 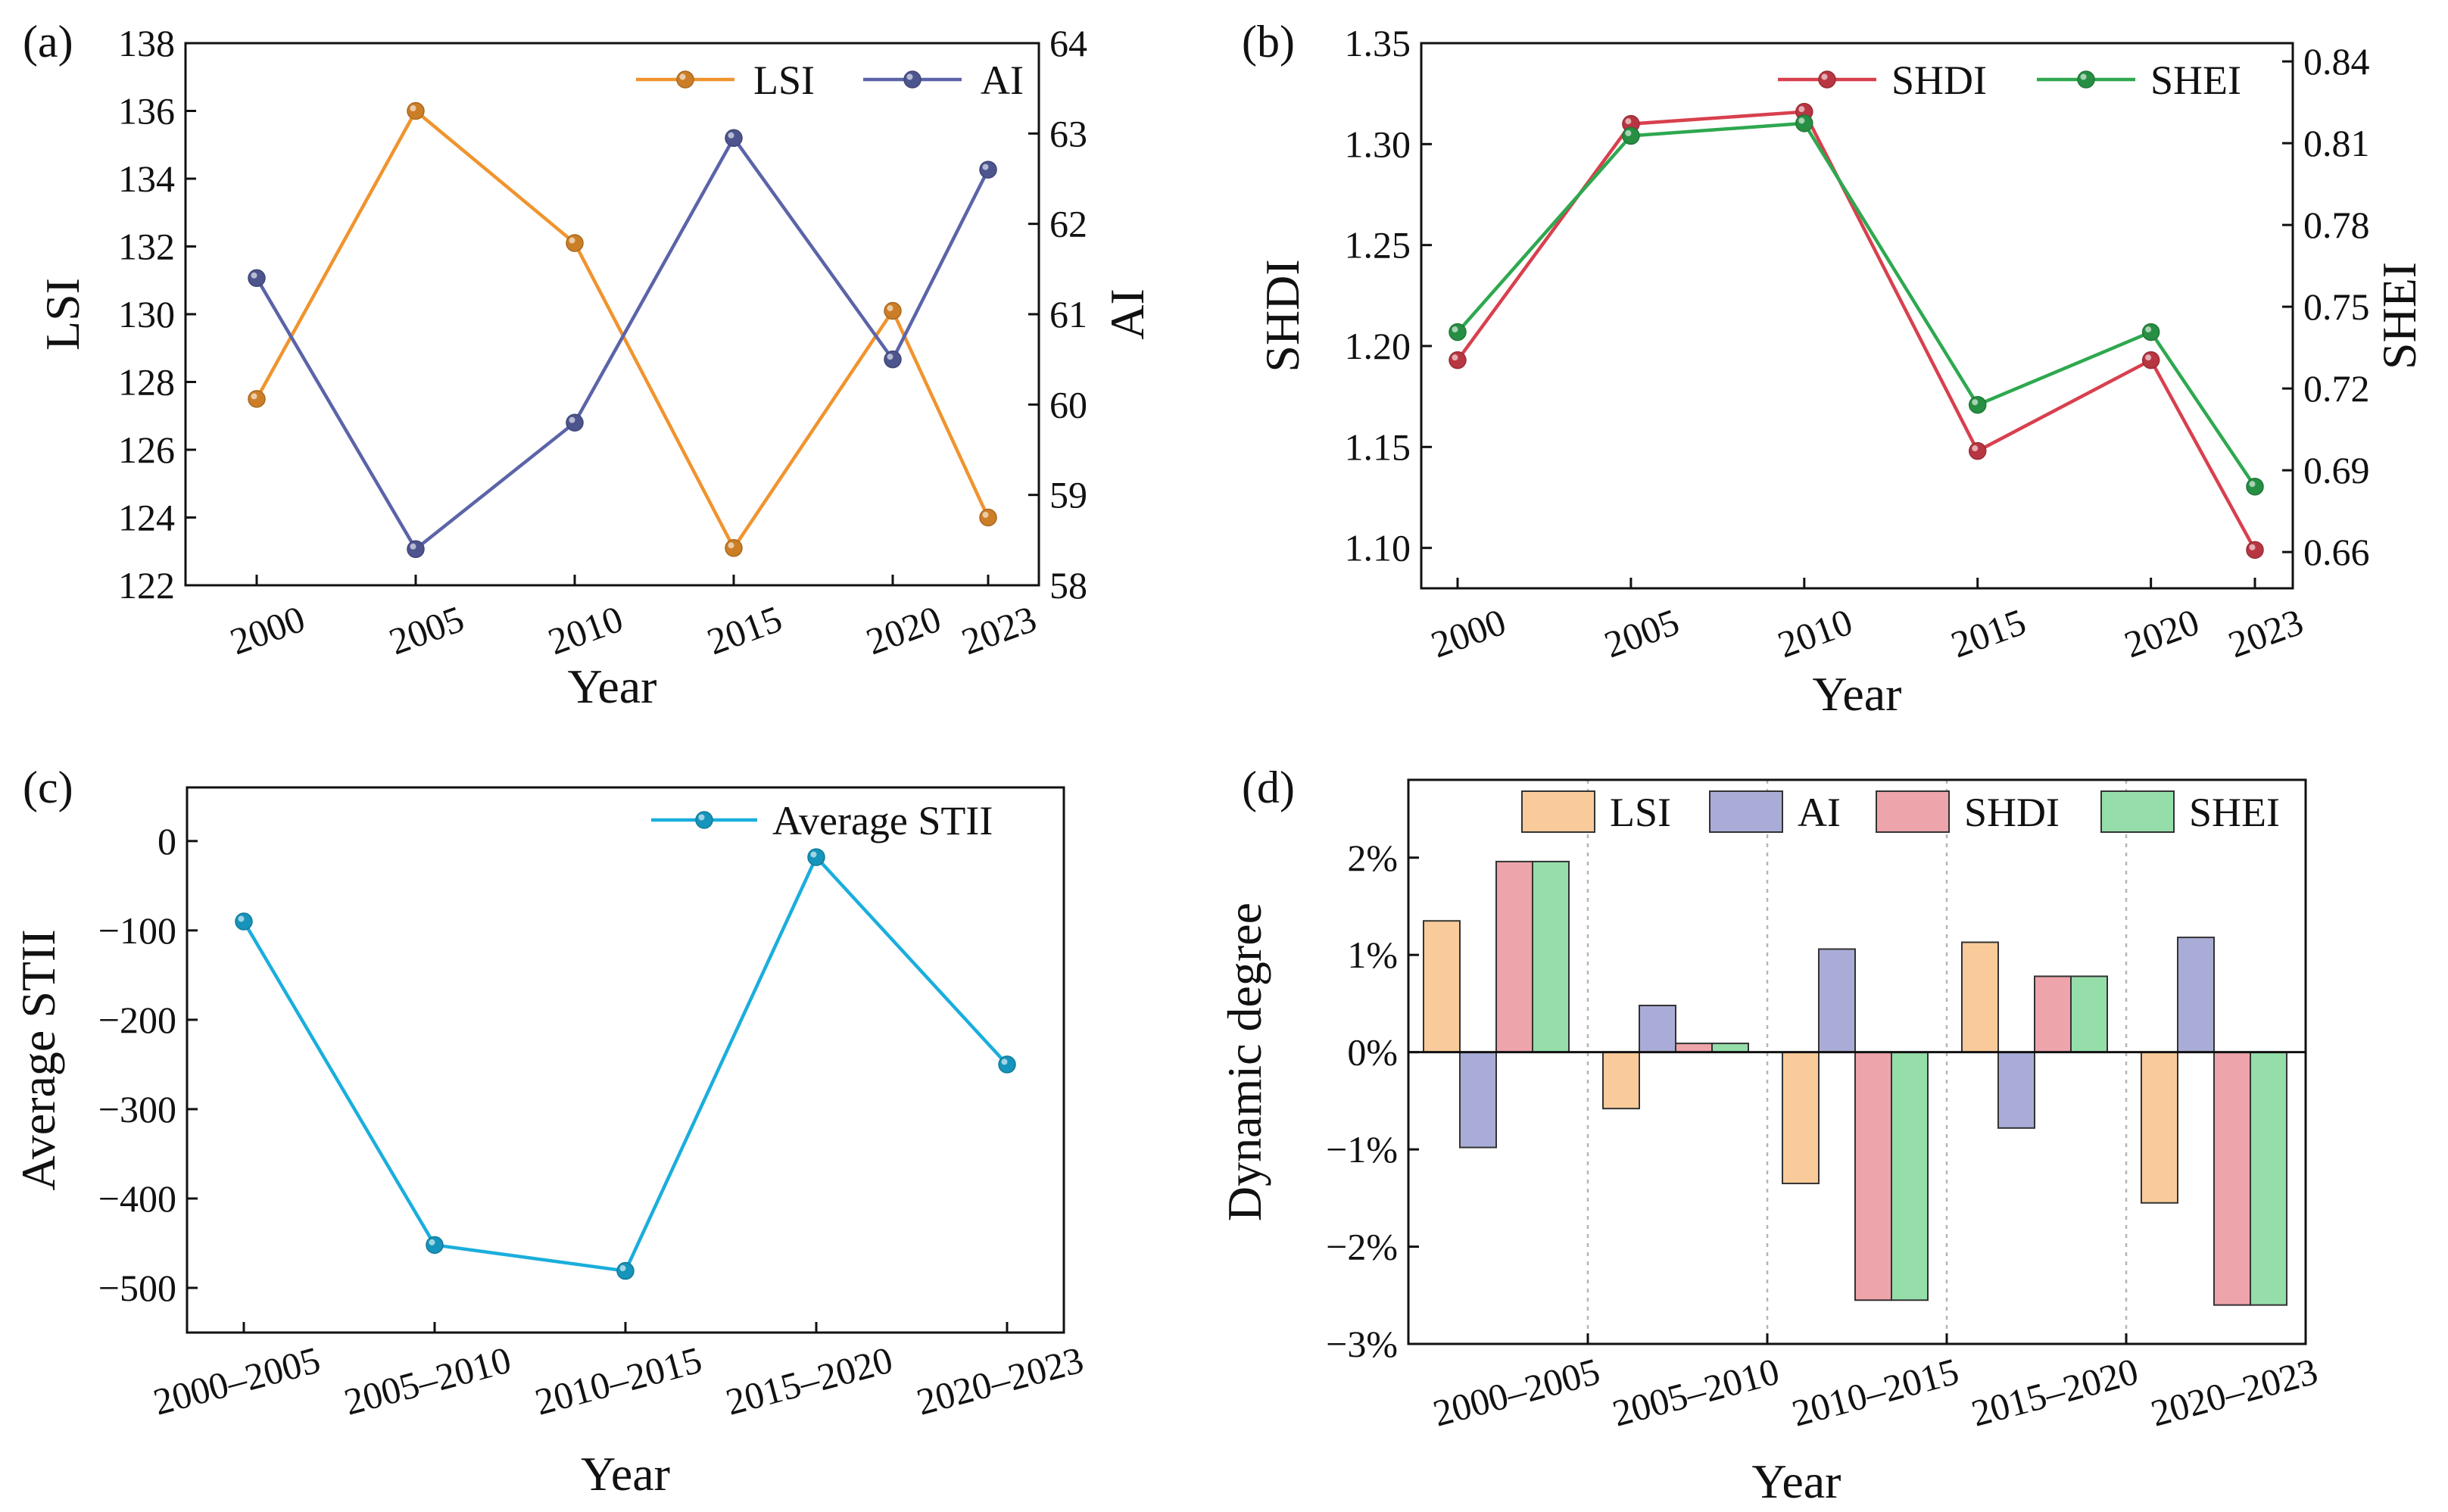 I want to click on x-tick-label: 2020, so click(x=903, y=630).